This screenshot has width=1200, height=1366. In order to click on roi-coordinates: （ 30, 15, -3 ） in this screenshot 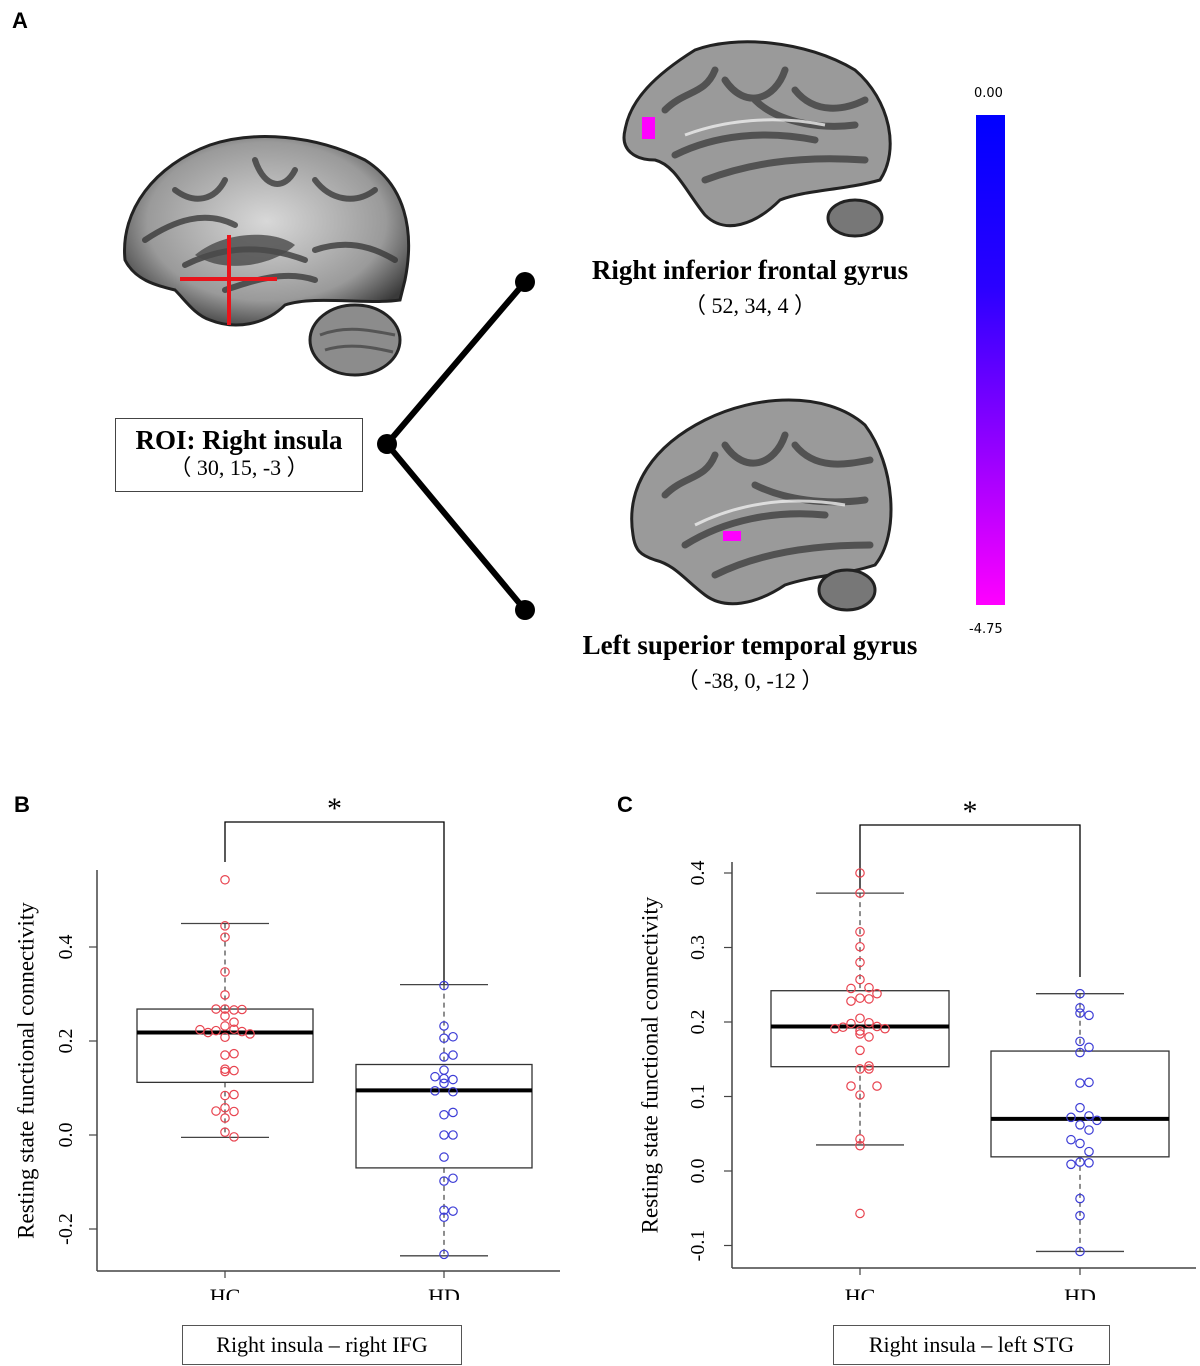, I will do `click(239, 467)`.